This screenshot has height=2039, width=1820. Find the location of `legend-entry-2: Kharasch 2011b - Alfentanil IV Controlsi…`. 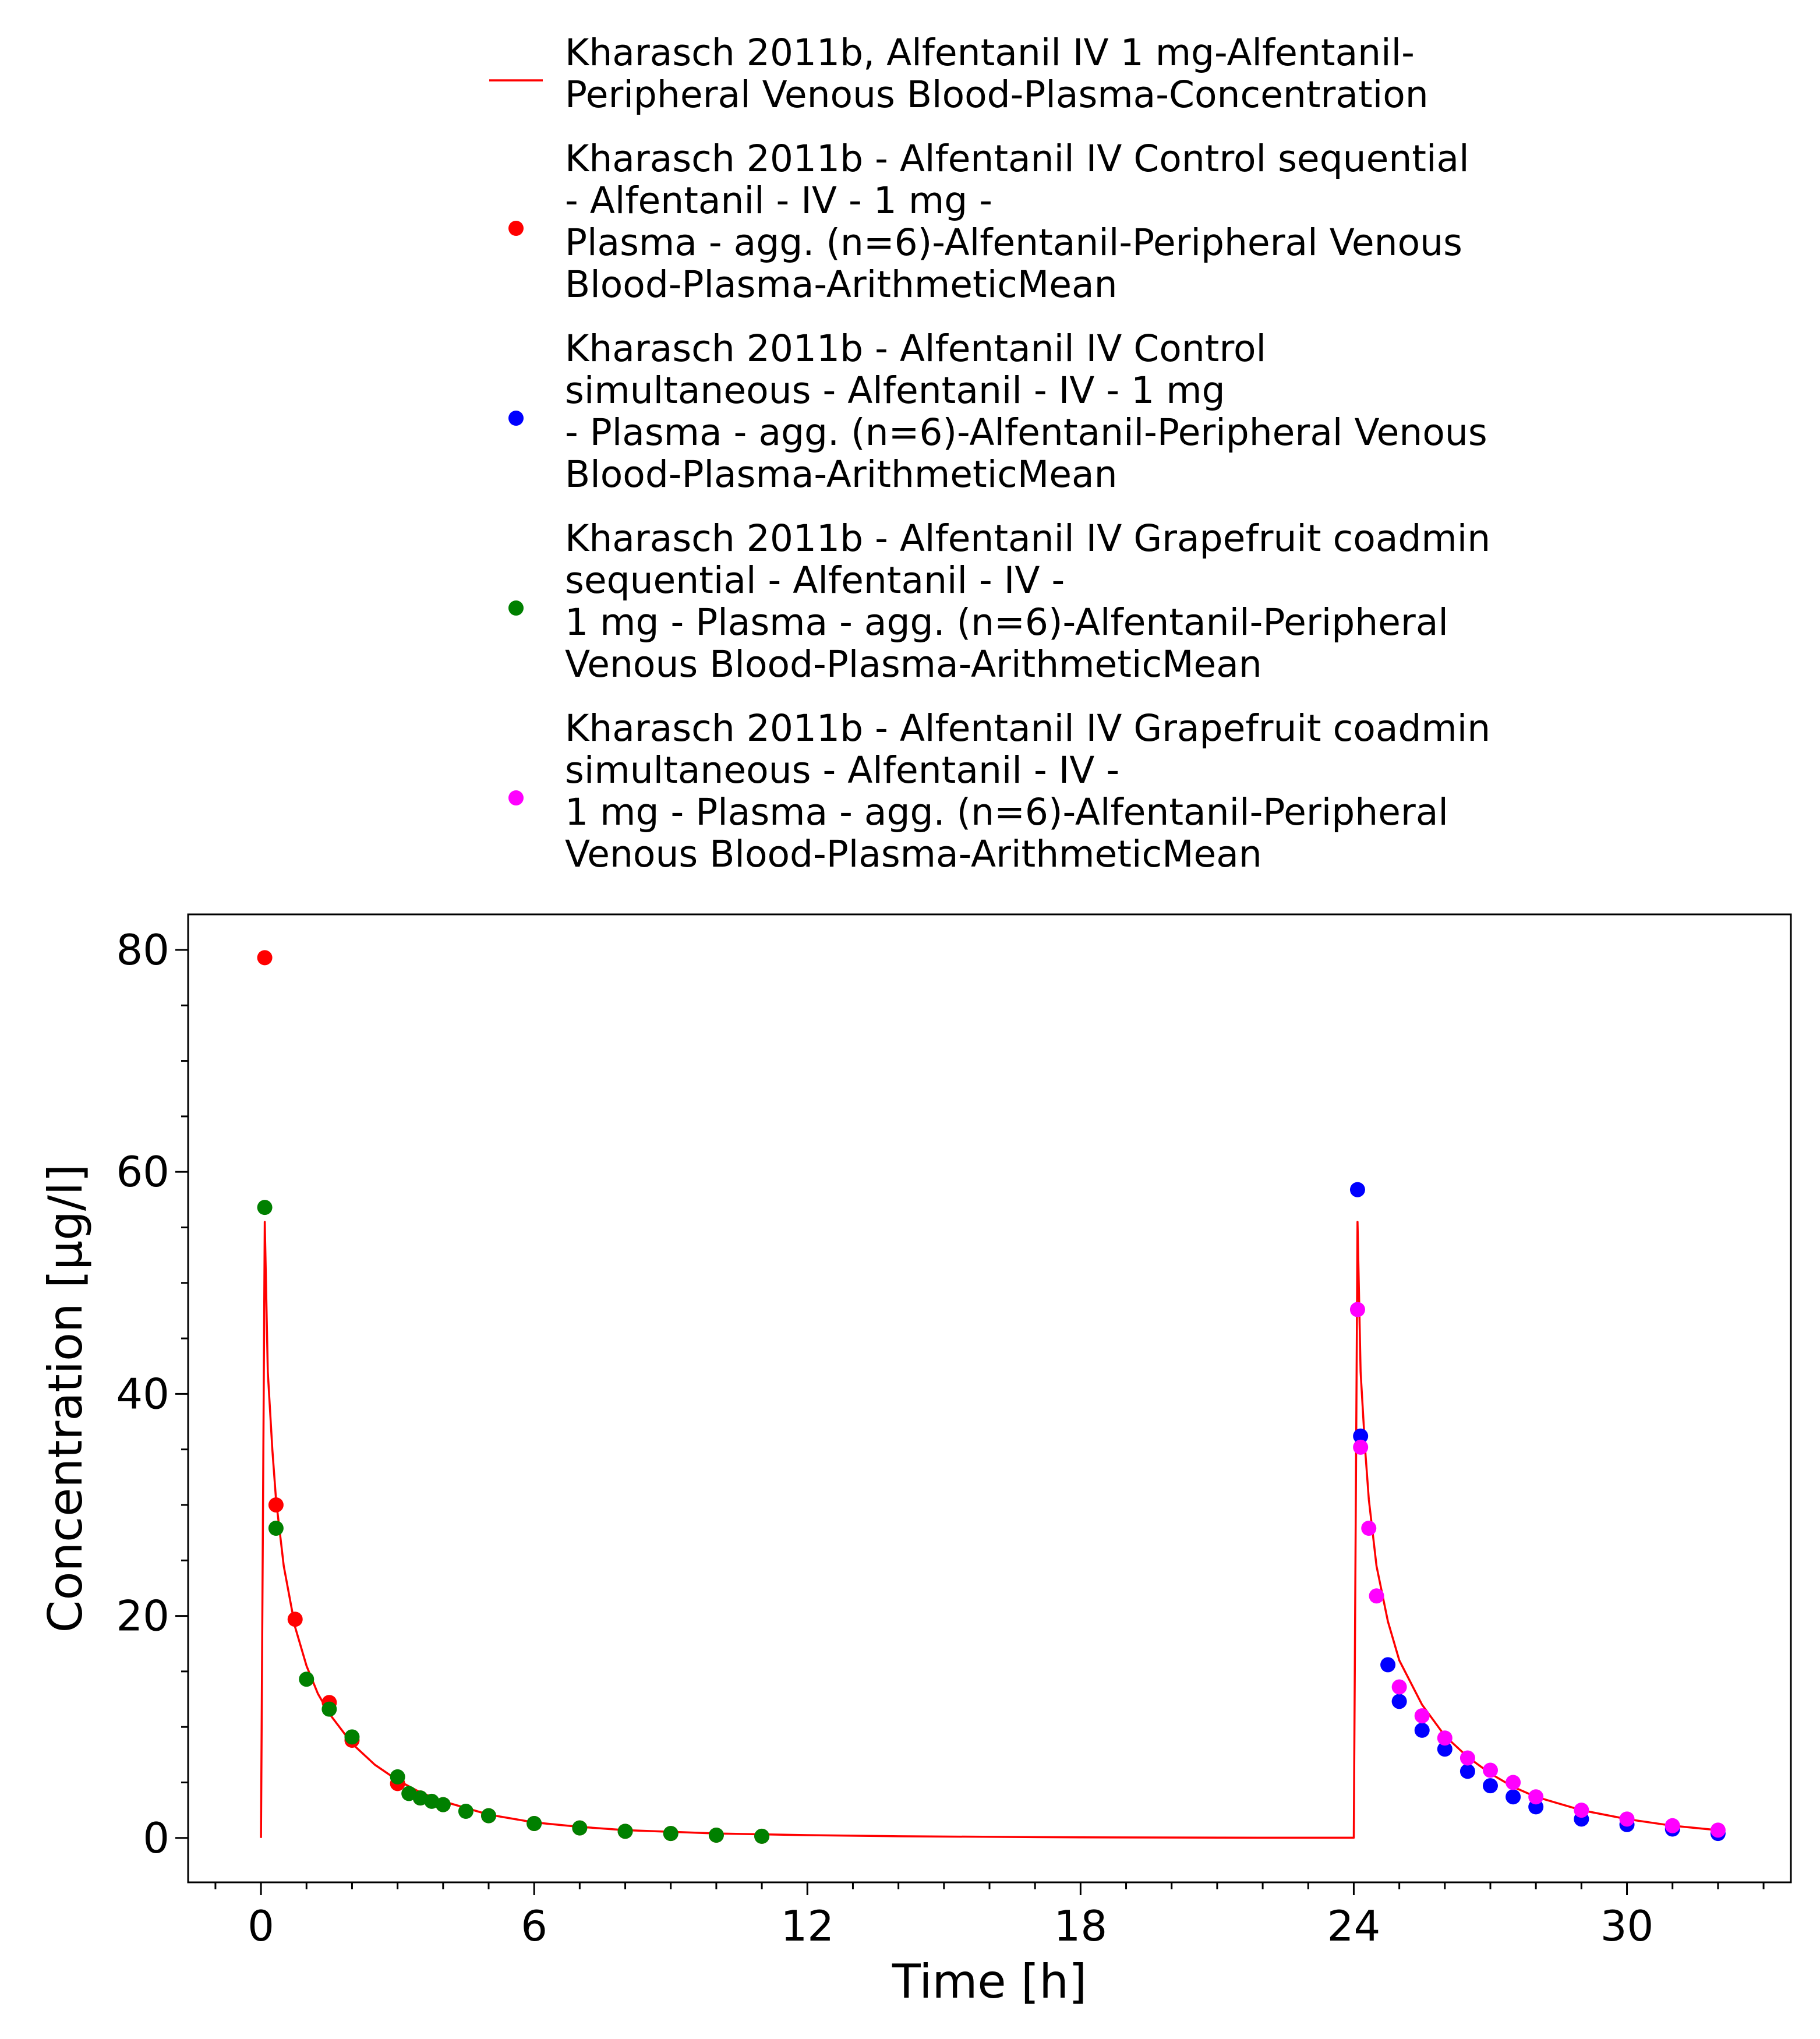

legend-entry-2: Kharasch 2011b - Alfentanil IV Controlsi… is located at coordinates (997, 411).